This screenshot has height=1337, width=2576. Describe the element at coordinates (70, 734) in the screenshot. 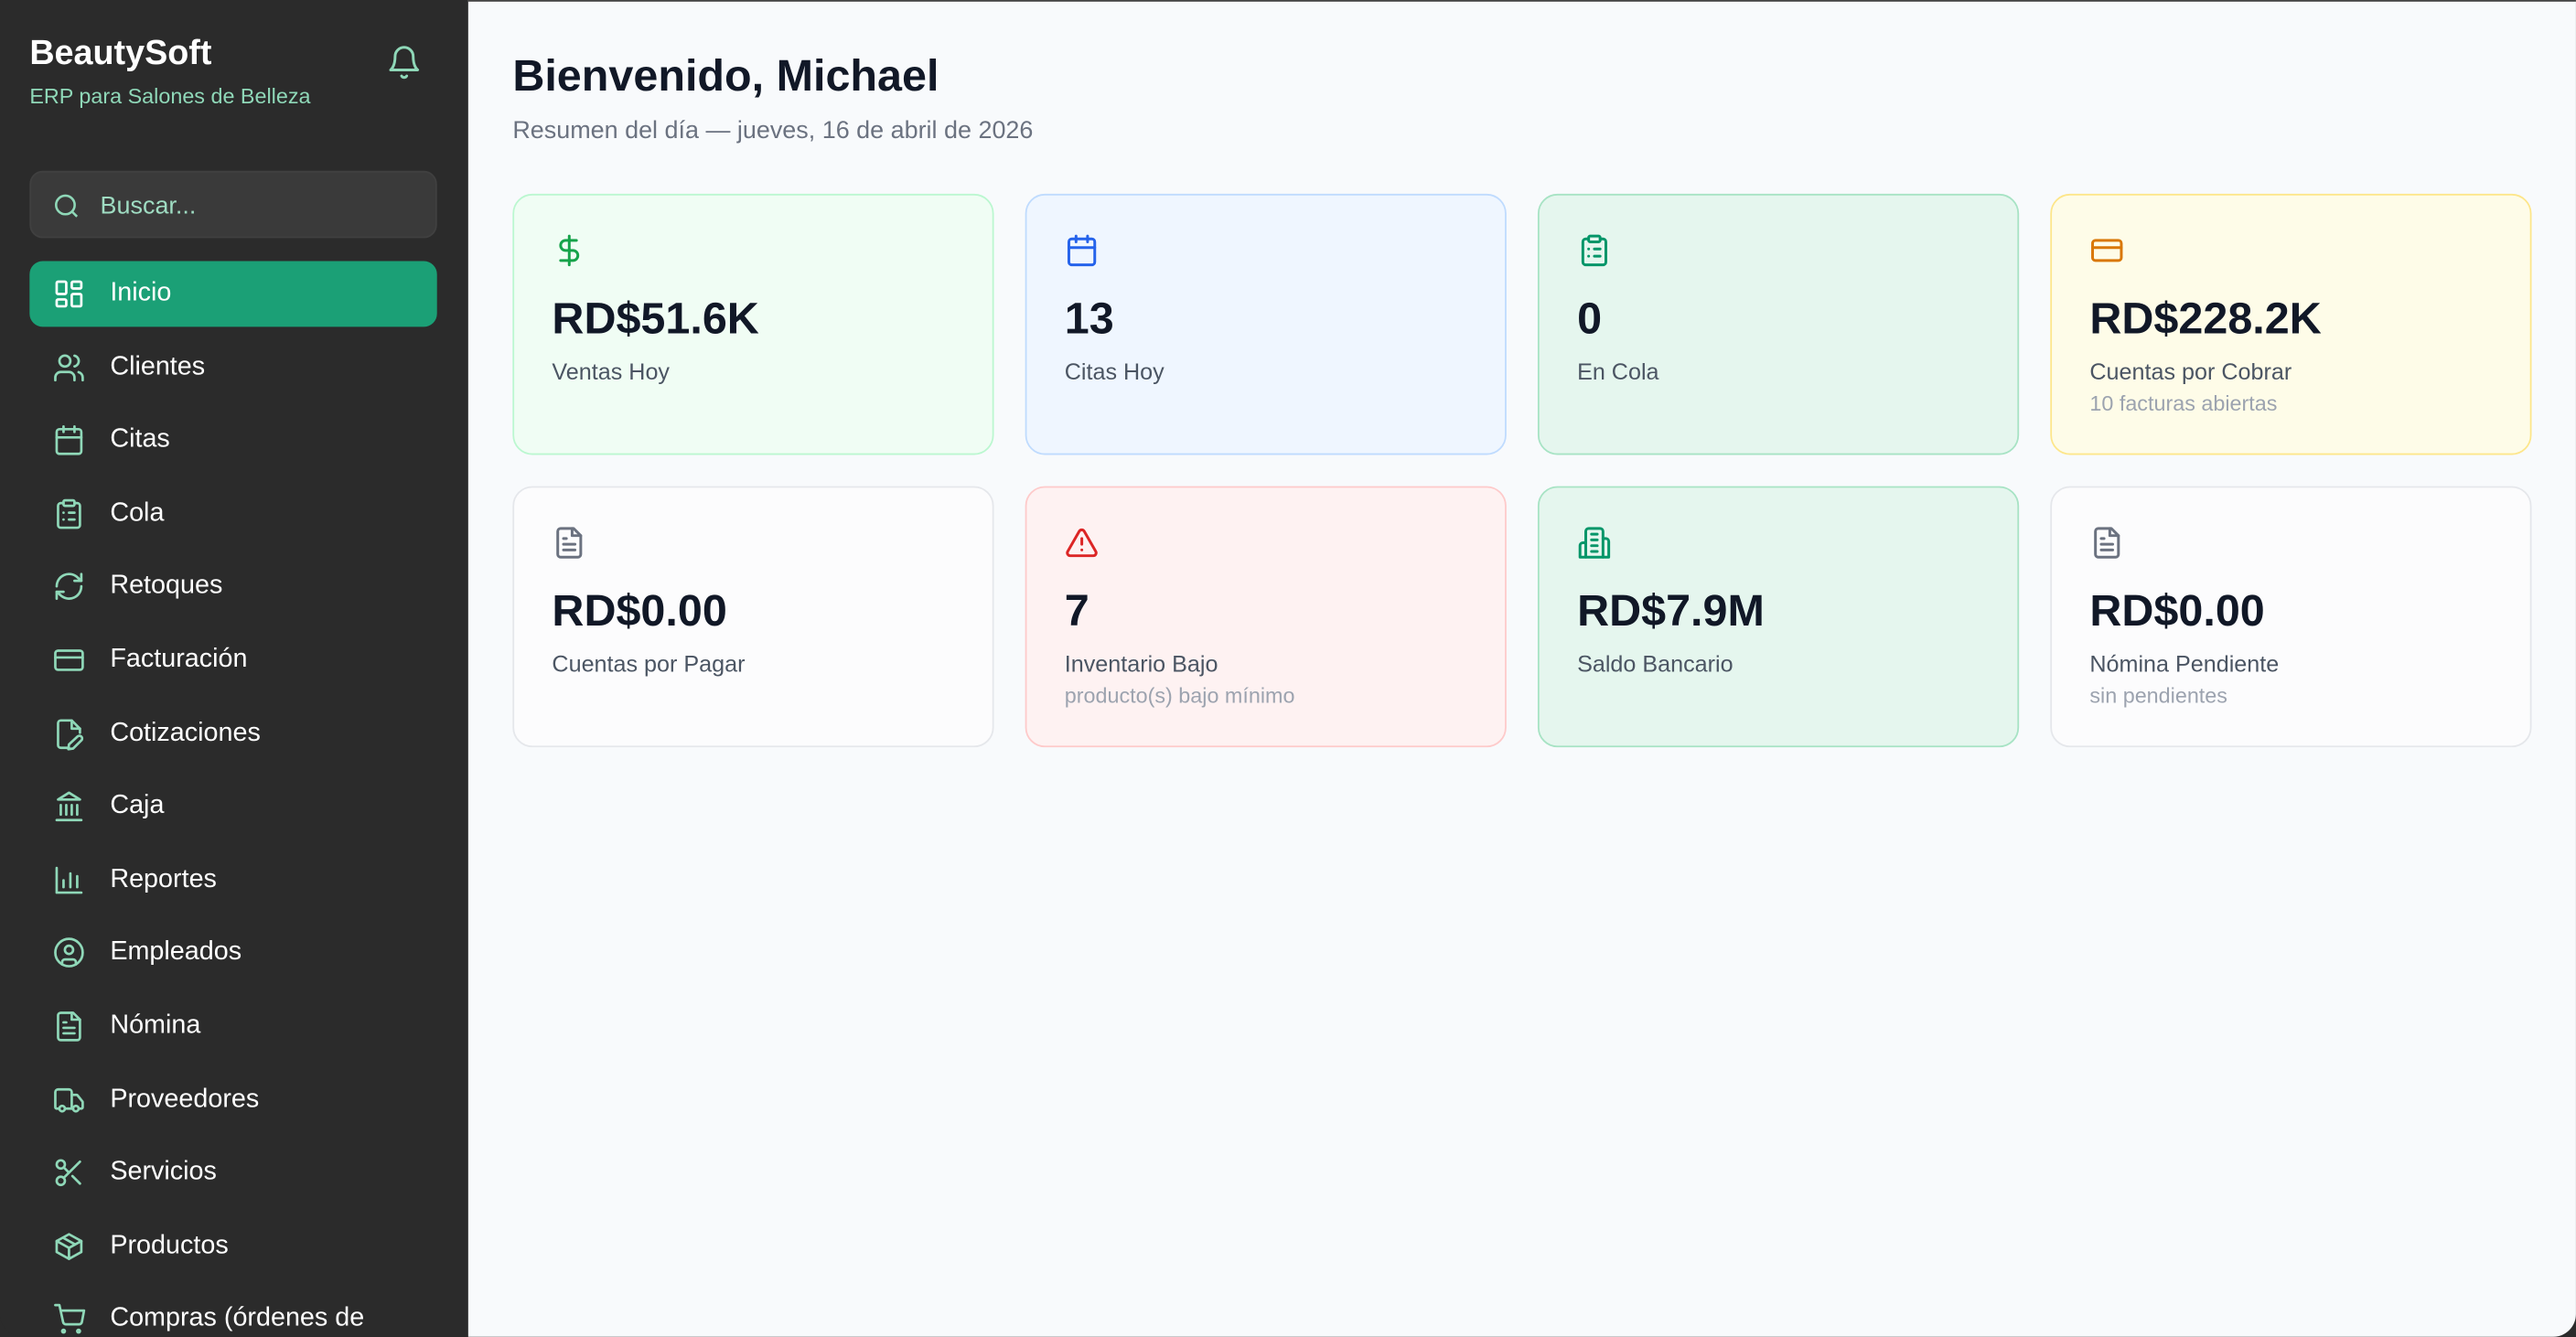

I see `file-edit-icon` at that location.